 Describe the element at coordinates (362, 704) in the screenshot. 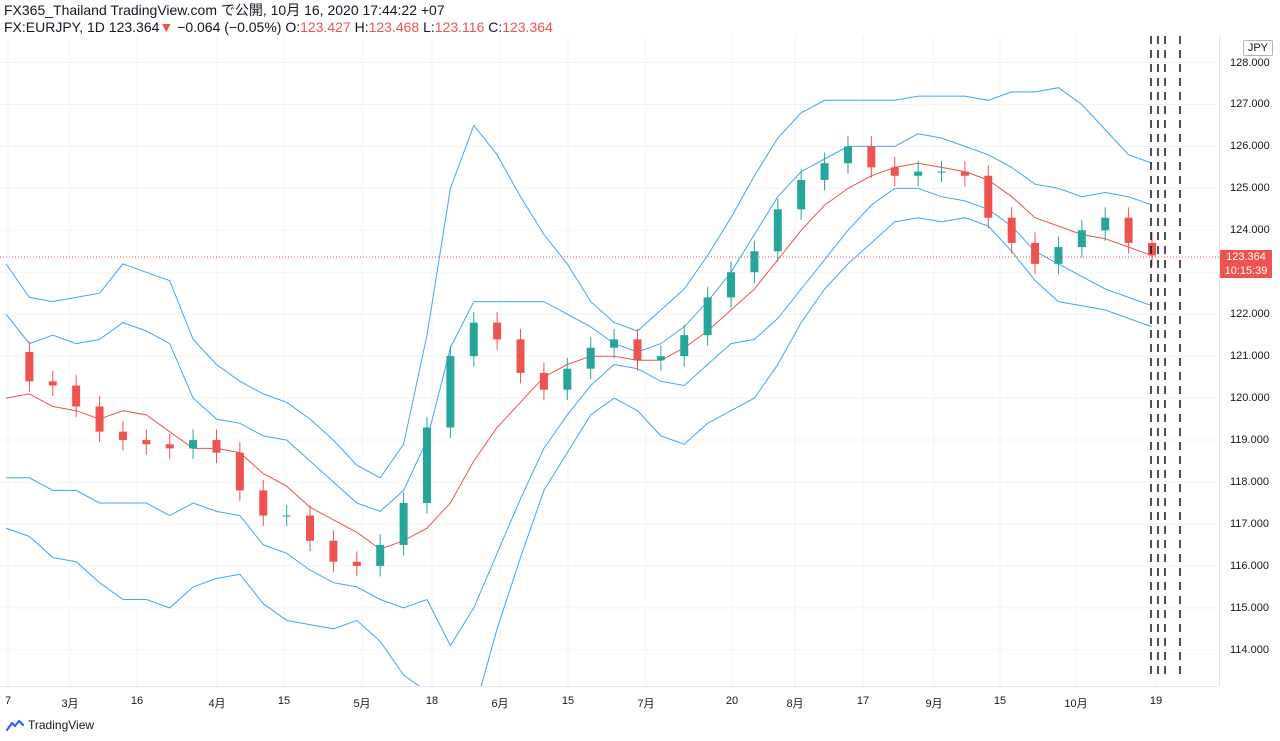

I see `time-tick-label: 5月` at that location.